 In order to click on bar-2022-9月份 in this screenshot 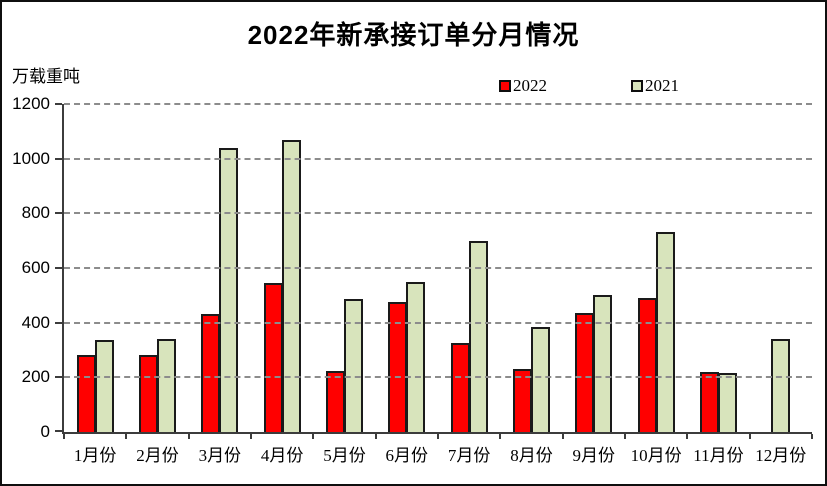, I will do `click(585, 372)`.